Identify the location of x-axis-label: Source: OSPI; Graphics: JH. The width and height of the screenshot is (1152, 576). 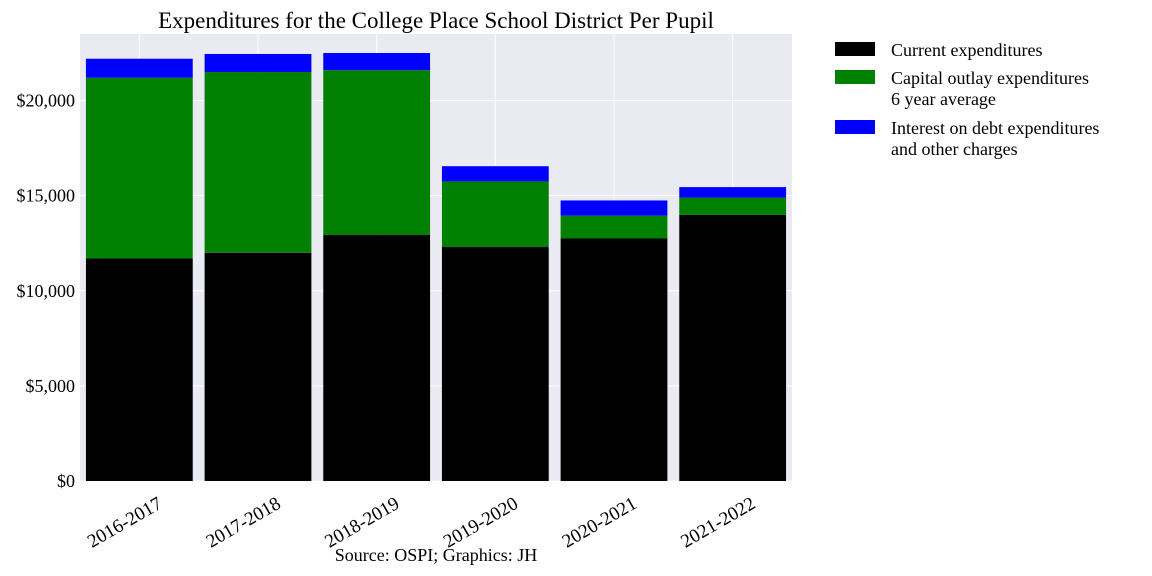
(436, 555).